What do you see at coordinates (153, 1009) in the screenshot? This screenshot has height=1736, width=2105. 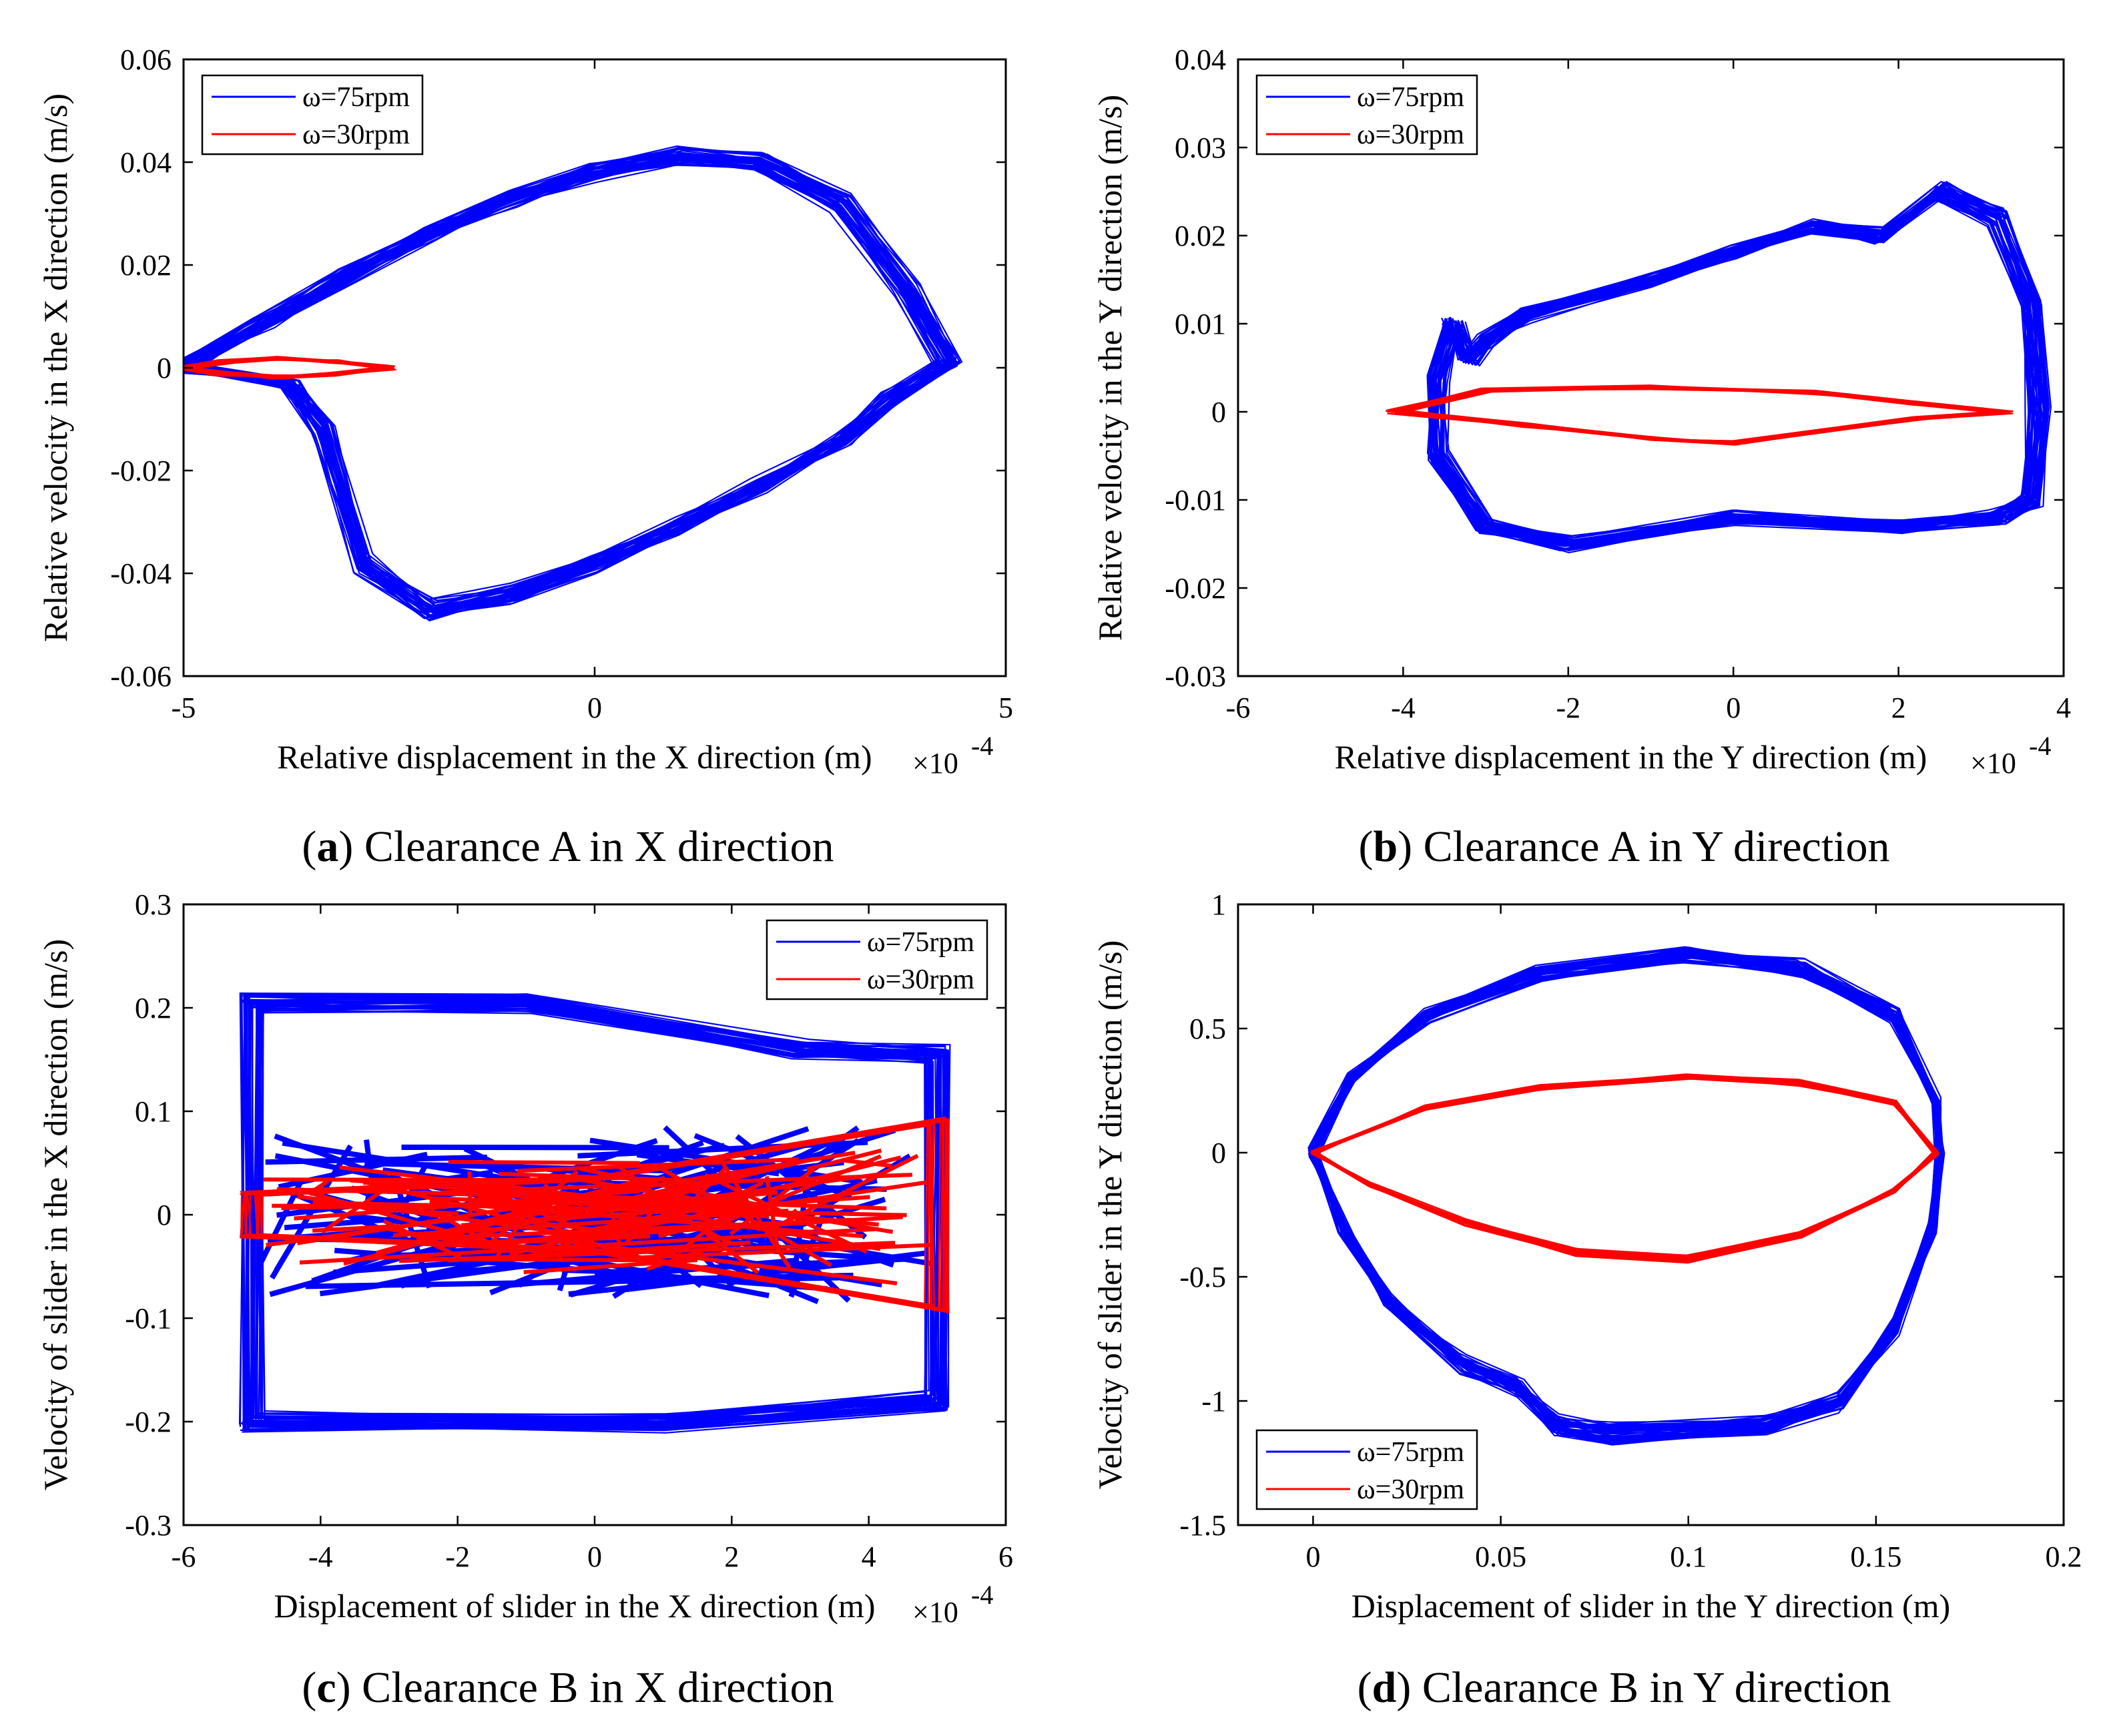 I see `y-tick-label-c-5: 0.2` at bounding box center [153, 1009].